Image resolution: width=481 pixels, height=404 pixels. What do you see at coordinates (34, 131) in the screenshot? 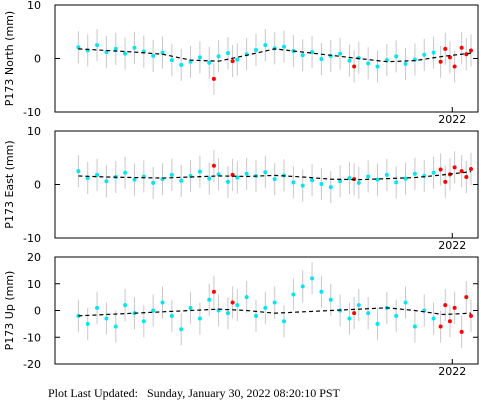
I see `y-tick-label: 10` at bounding box center [34, 131].